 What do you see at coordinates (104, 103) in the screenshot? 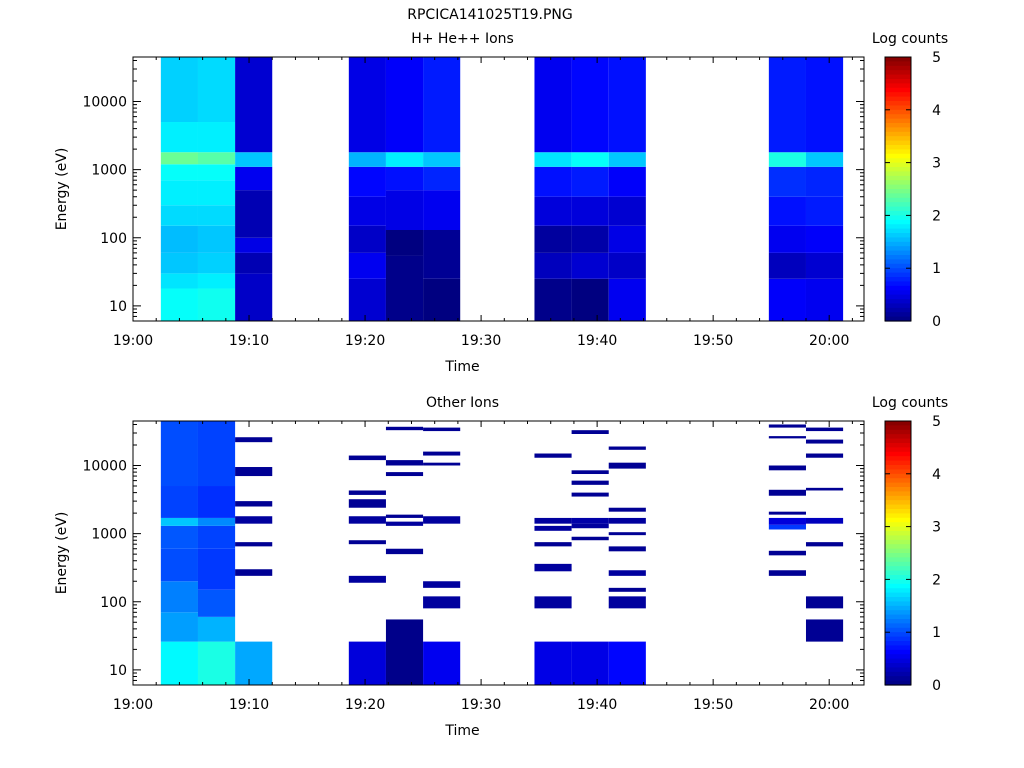
I see `y-tick-label: 10000` at bounding box center [104, 103].